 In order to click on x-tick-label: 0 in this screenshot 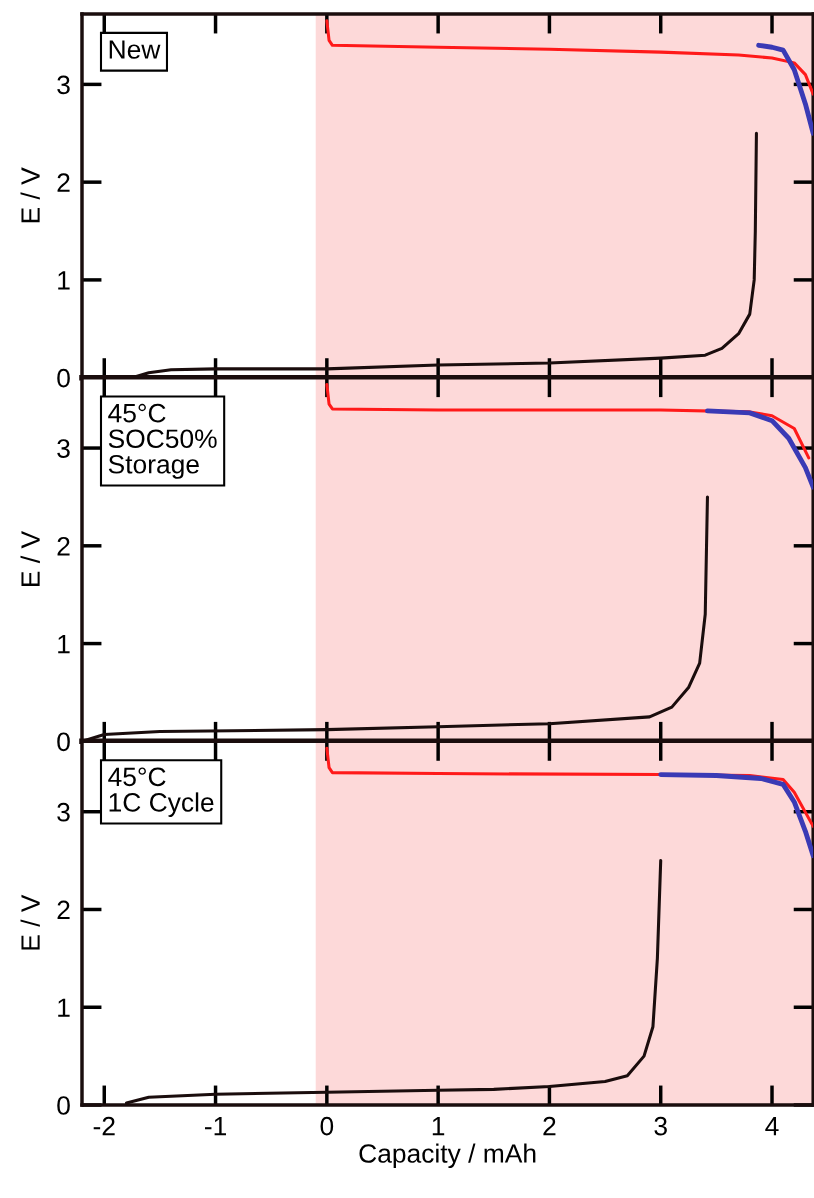, I will do `click(327, 1126)`.